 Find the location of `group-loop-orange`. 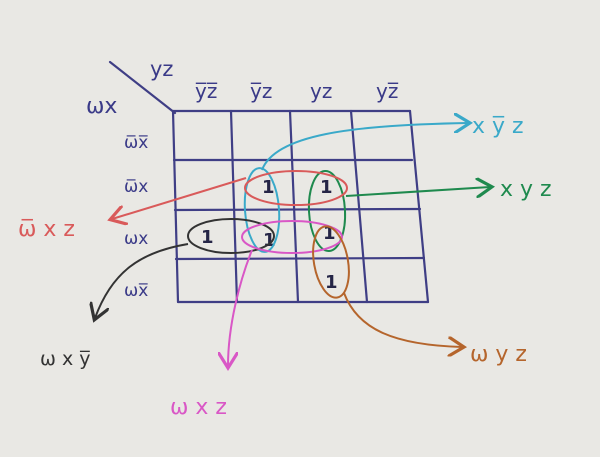

group-loop-orange is located at coordinates (331, 262).